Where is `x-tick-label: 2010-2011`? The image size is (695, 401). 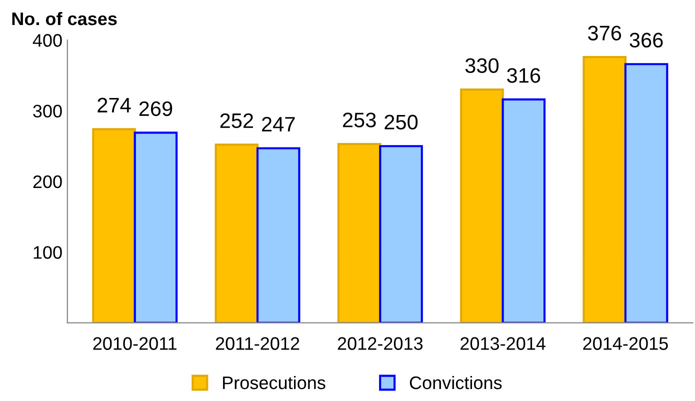 x-tick-label: 2010-2011 is located at coordinates (134, 343).